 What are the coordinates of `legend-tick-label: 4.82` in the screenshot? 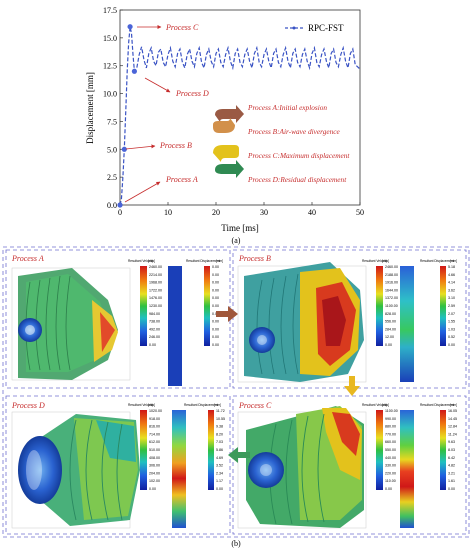 It's located at (451, 466).